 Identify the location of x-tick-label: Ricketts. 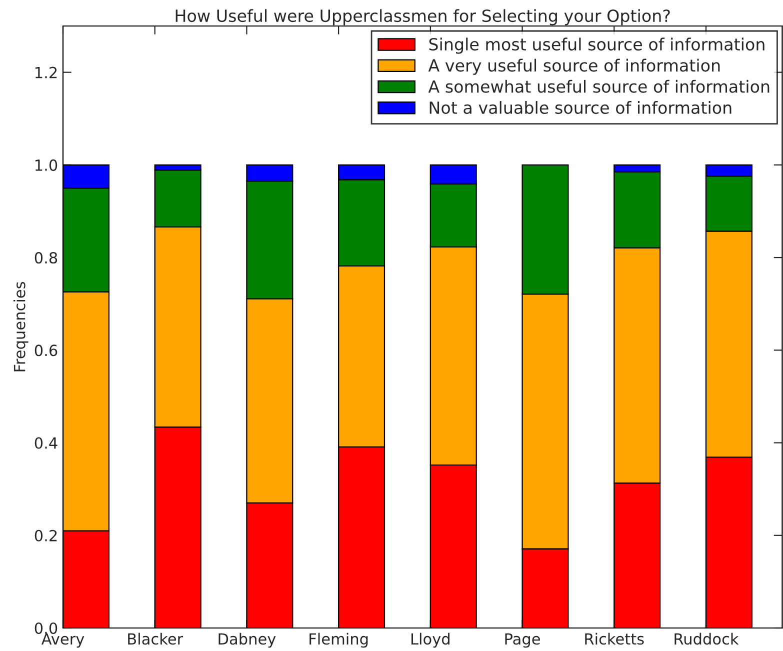
(614, 638).